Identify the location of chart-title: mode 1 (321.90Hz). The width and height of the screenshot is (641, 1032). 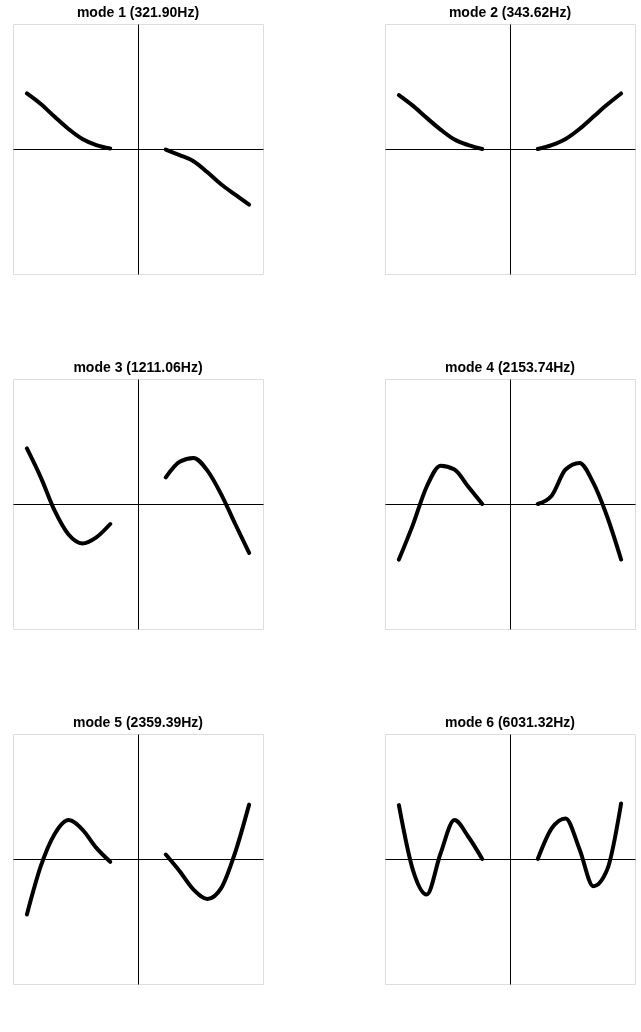
(138, 12).